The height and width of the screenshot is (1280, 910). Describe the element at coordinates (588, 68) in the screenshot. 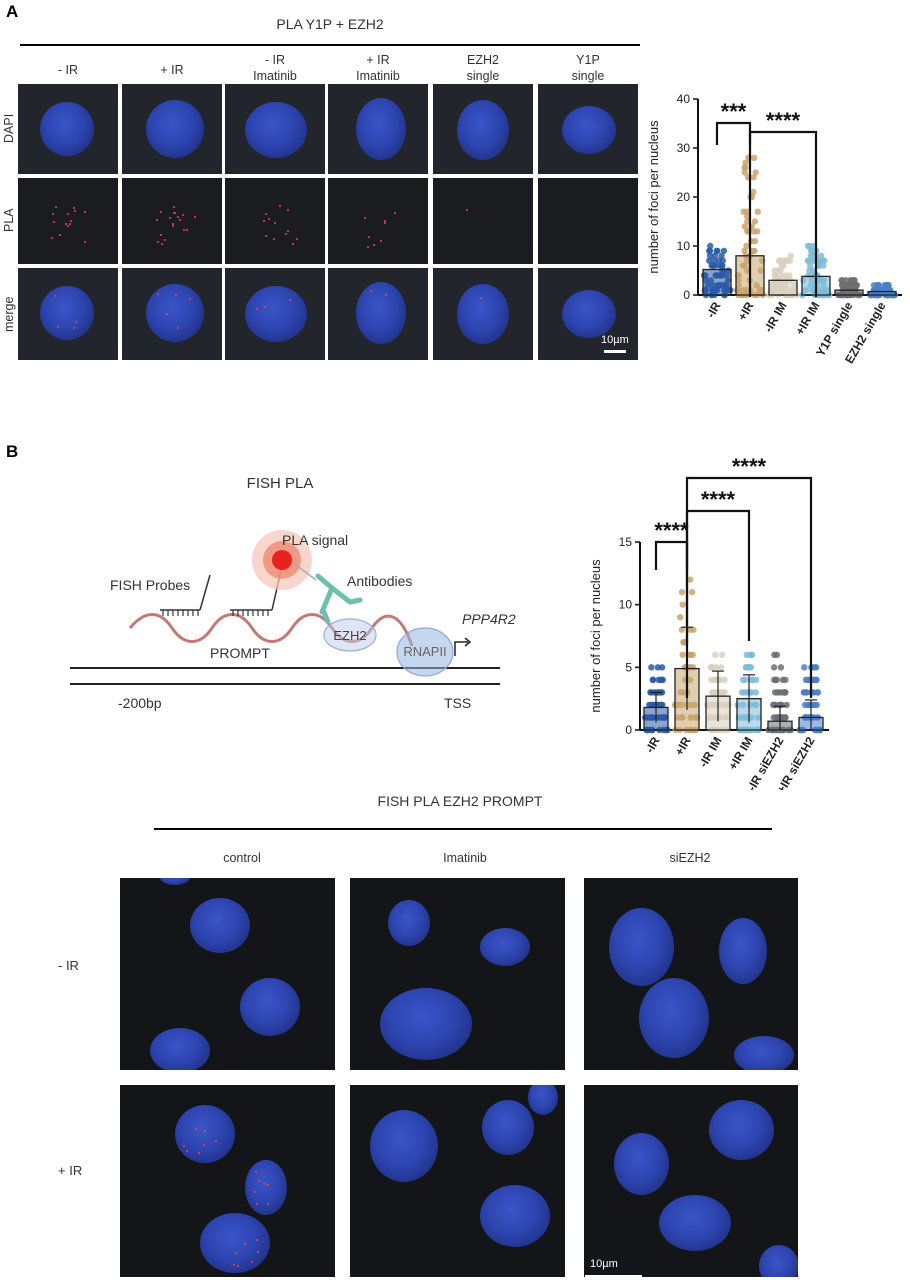

I see `panel-a-column-header: Y1P single` at that location.